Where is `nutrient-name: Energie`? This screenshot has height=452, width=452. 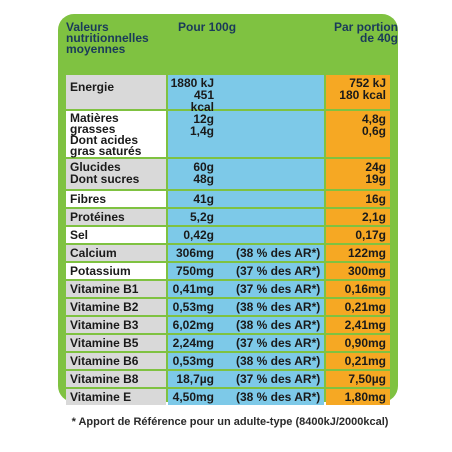 nutrient-name: Energie is located at coordinates (116, 92).